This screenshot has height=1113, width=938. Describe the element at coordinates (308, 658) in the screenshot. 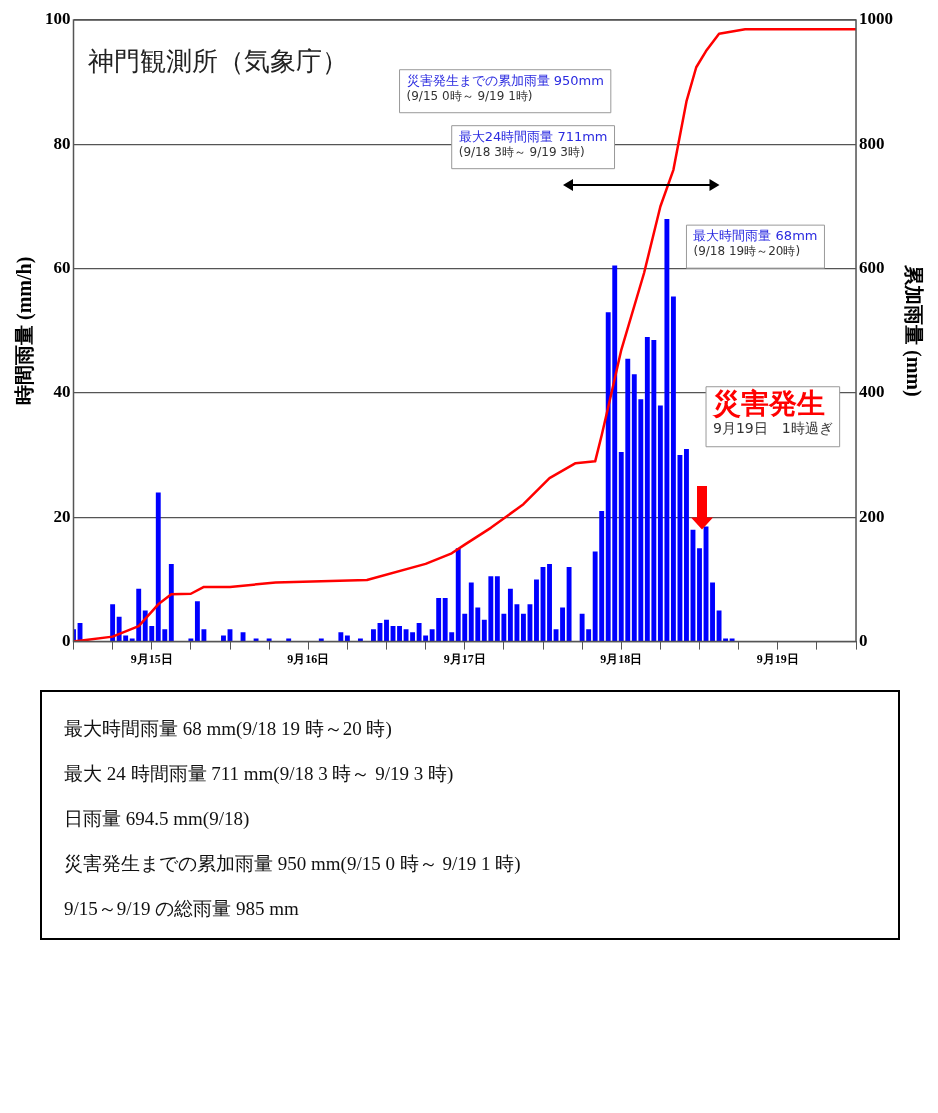

I see `x-tick-label: 9月16日` at that location.